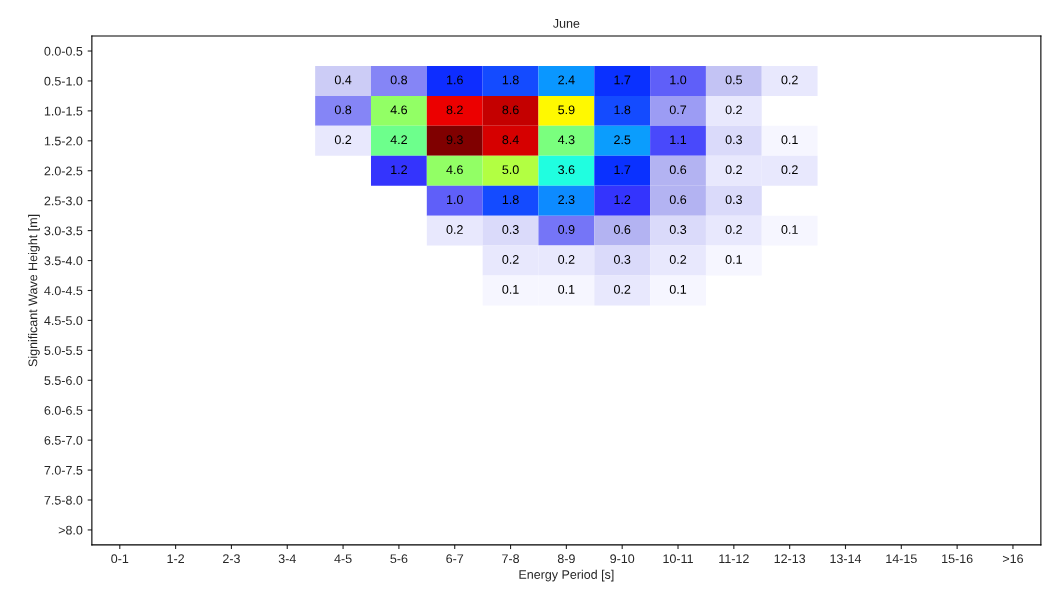 The image size is (1044, 591). I want to click on y-tick-label: 6.5-7.0, so click(63, 440).